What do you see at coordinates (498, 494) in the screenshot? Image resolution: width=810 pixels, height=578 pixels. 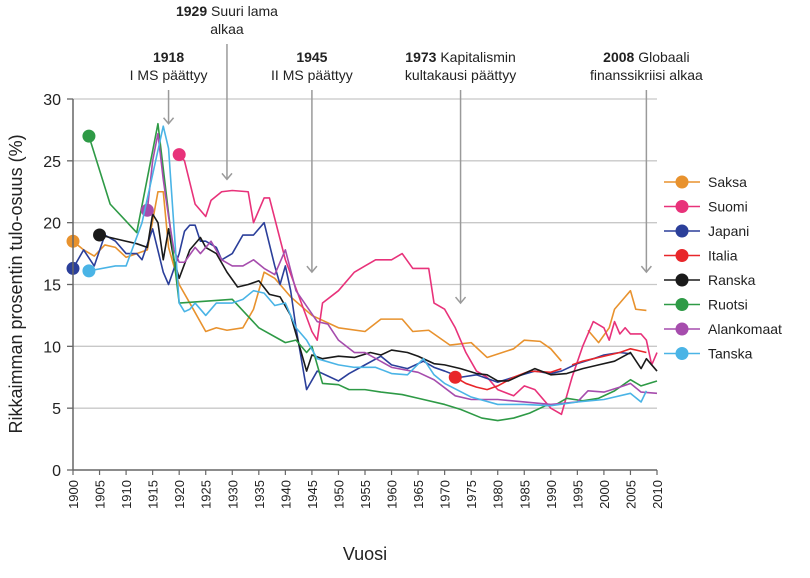 I see `x-tick-label: 1980` at bounding box center [498, 494].